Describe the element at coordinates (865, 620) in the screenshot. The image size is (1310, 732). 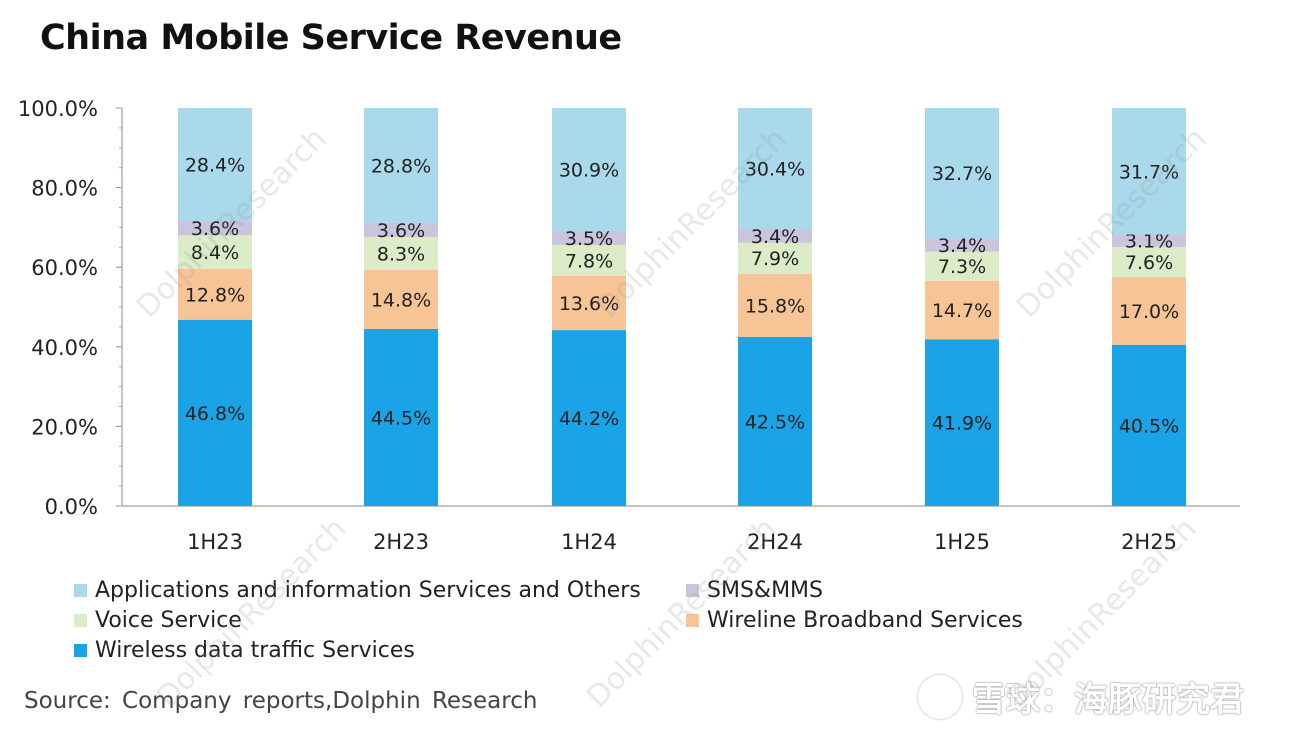
I see `legend-label-wireline: Wireline Broadband Services` at that location.